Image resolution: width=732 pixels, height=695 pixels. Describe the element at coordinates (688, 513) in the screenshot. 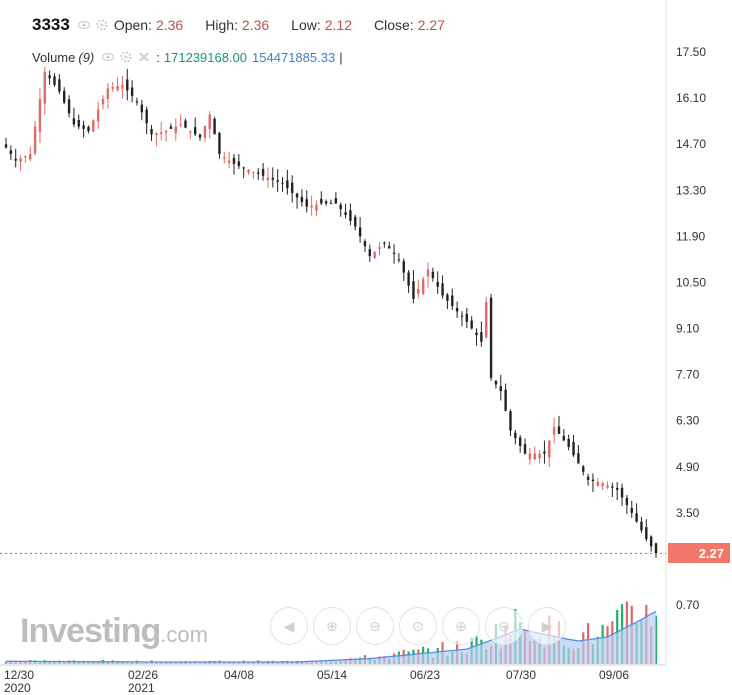

I see `y-tick-label: 3.50` at that location.